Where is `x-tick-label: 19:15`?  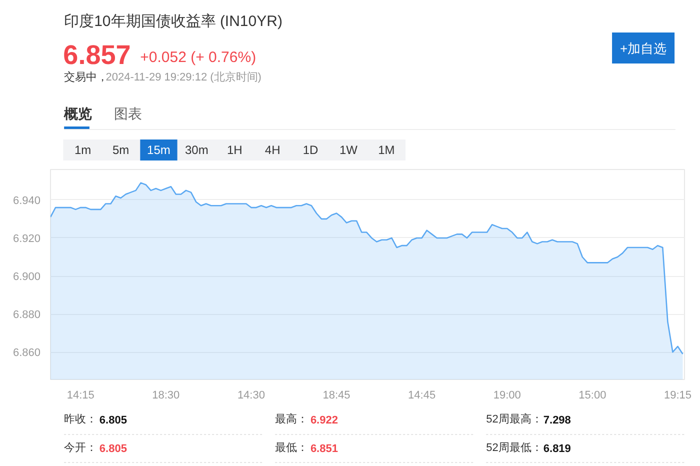 x-tick-label: 19:15 is located at coordinates (678, 396).